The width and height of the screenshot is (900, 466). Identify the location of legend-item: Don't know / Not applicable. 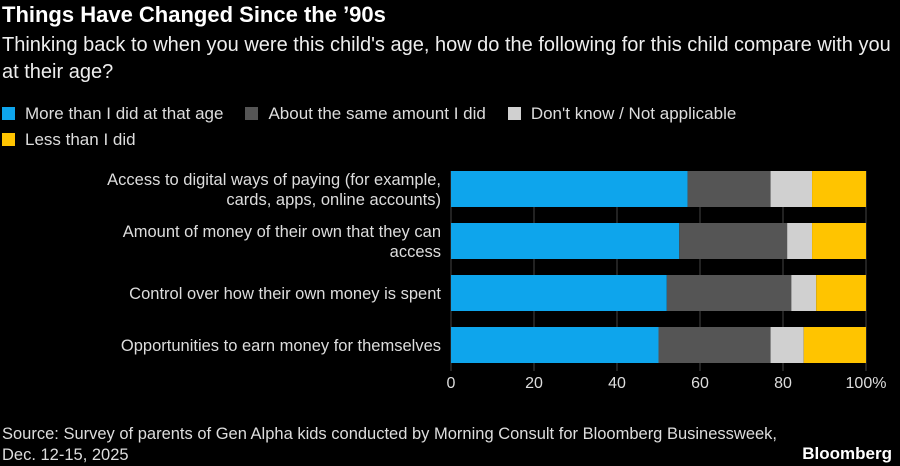
(622, 113).